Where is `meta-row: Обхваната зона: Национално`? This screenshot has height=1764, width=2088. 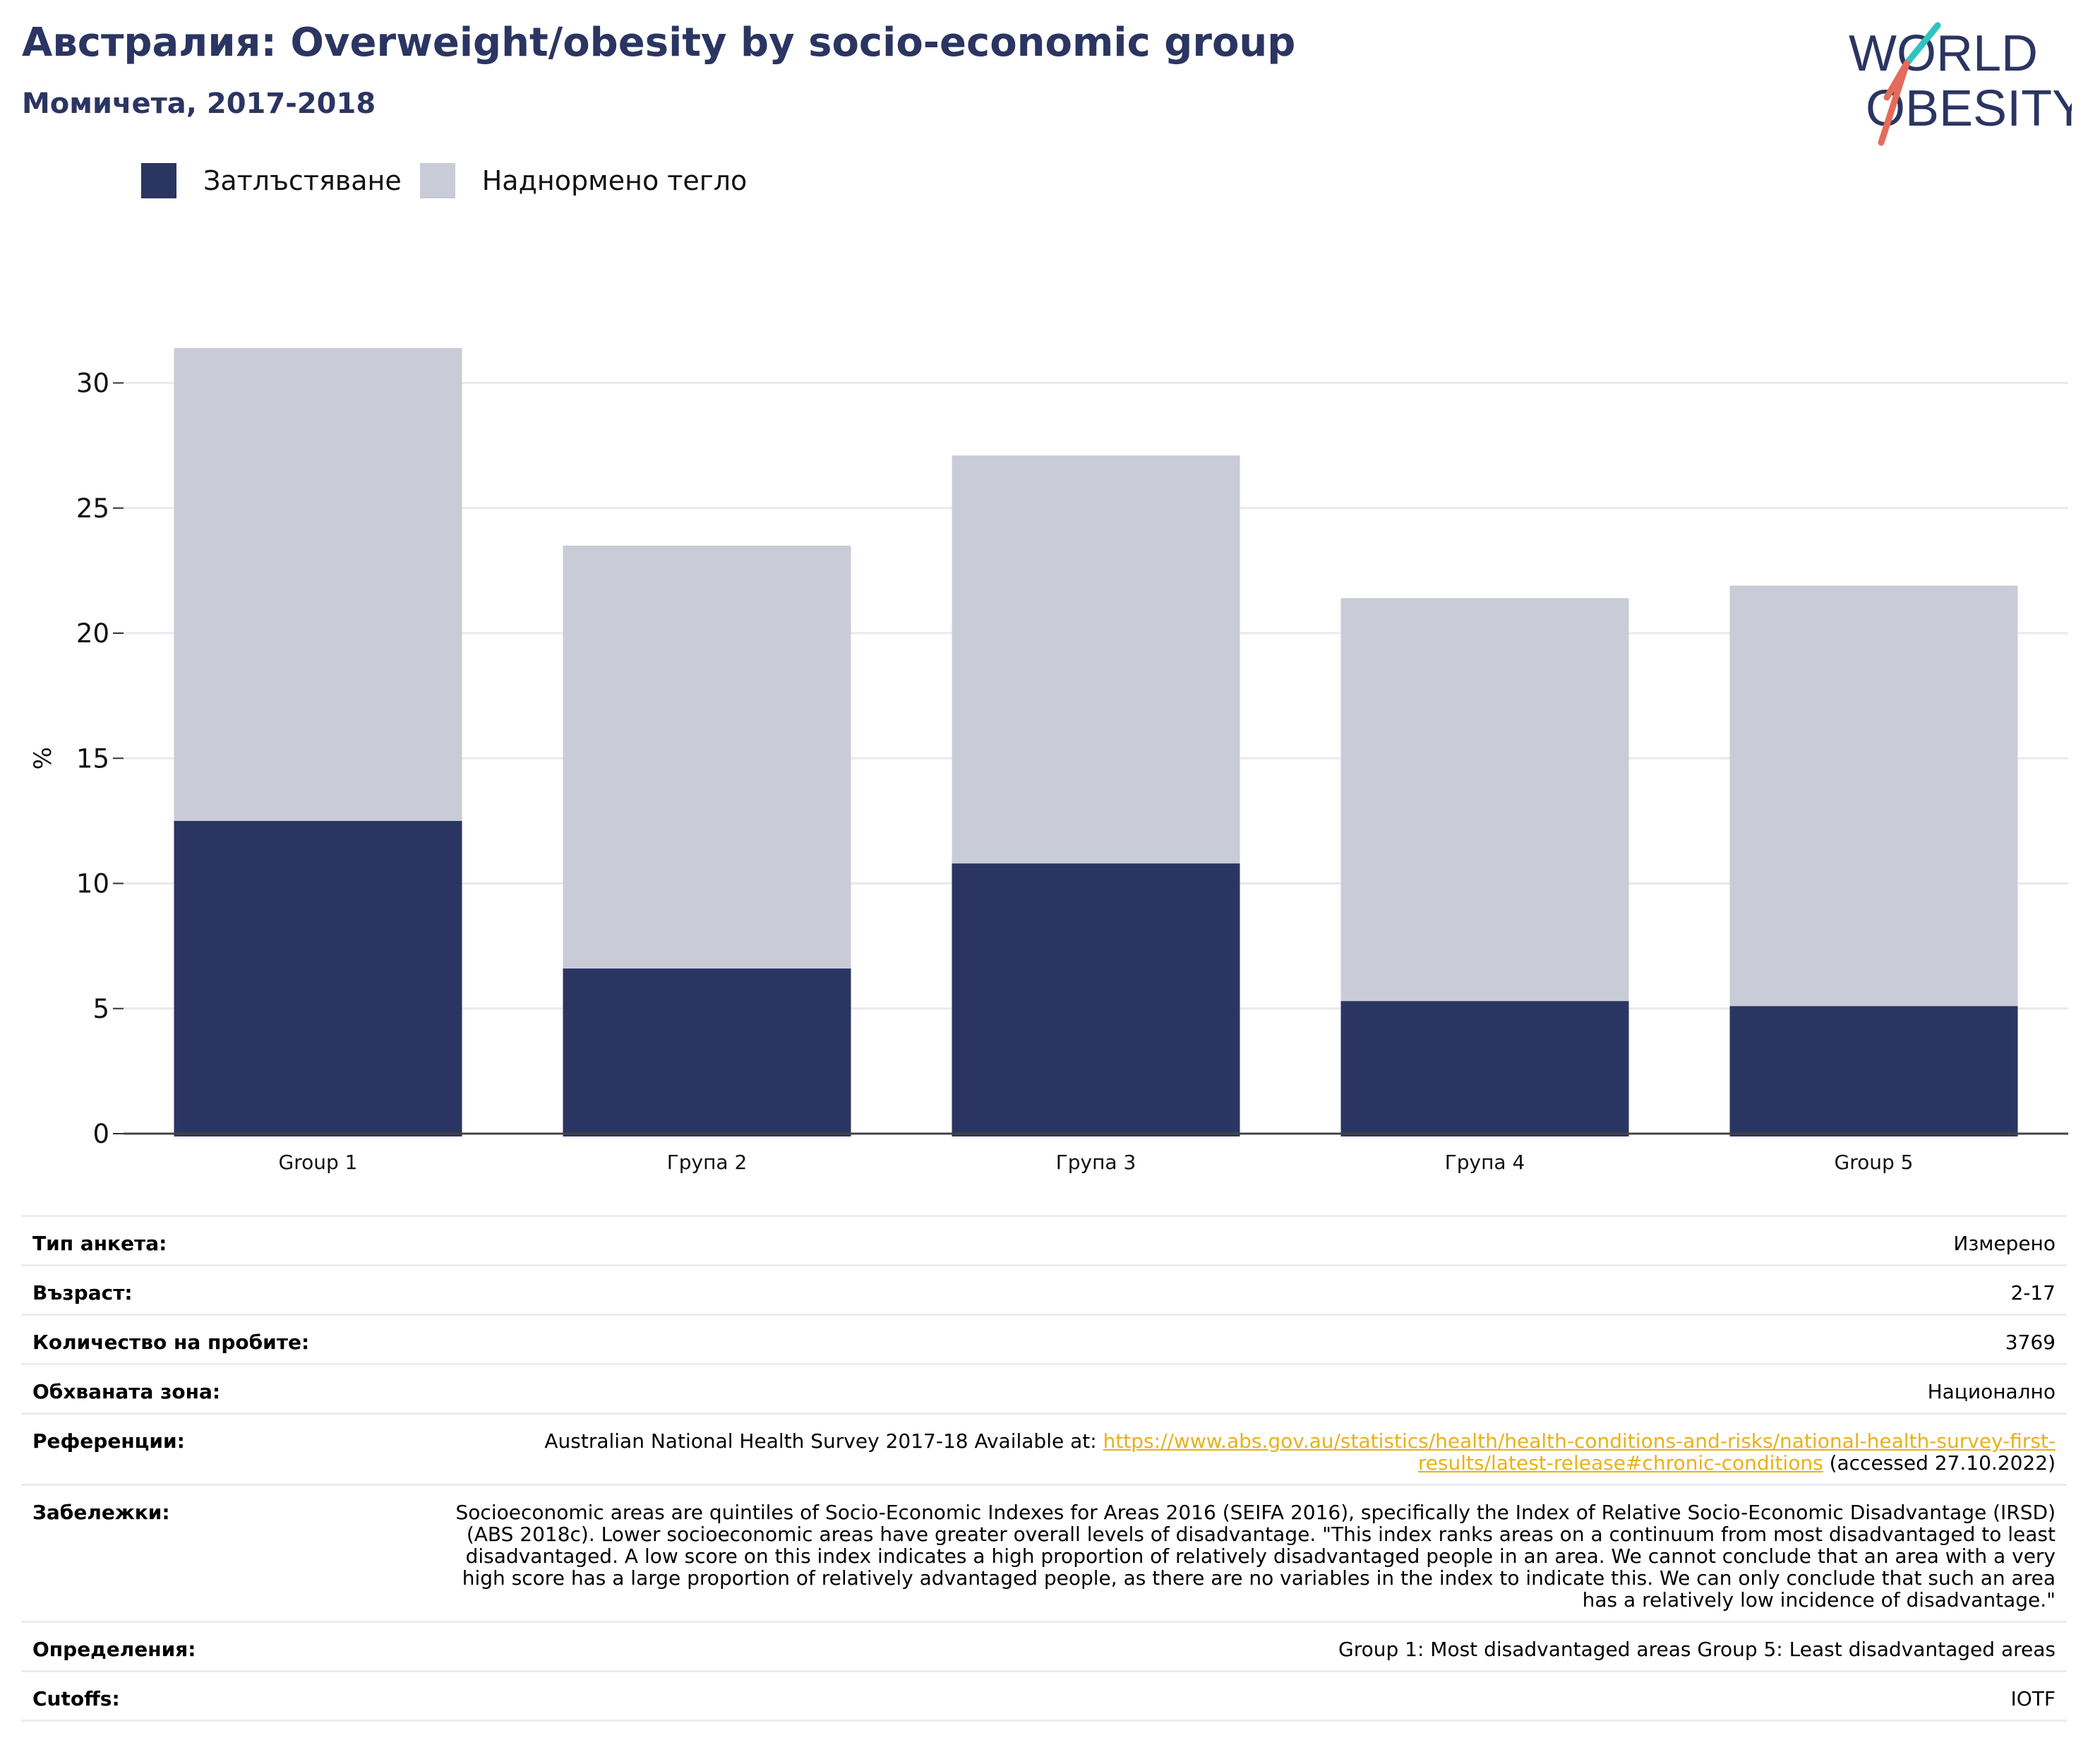 meta-row: Обхваната зона: Национално is located at coordinates (1044, 1387).